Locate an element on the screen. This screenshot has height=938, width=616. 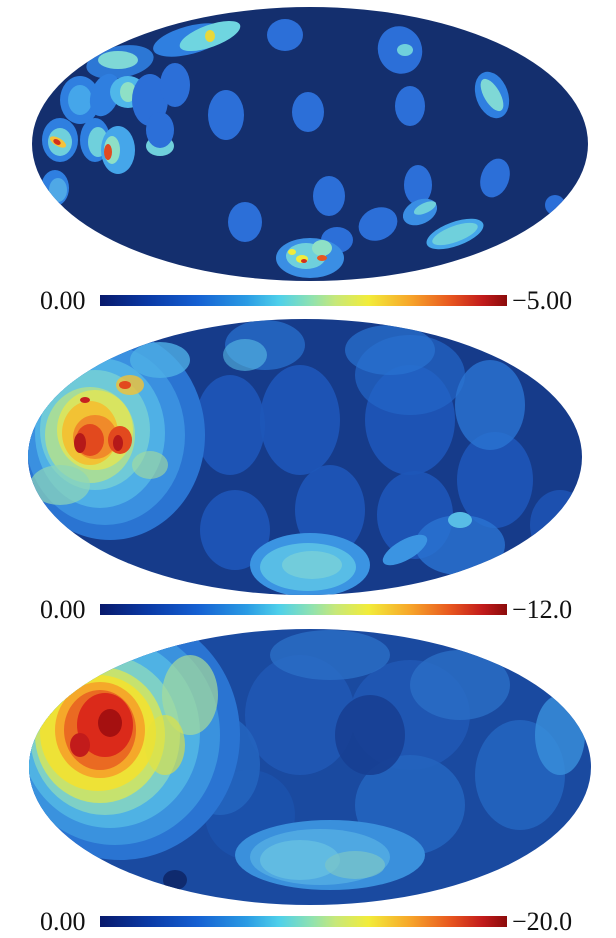
colorbar-1: 0.00 −5.00 is located at coordinates (308, 301).